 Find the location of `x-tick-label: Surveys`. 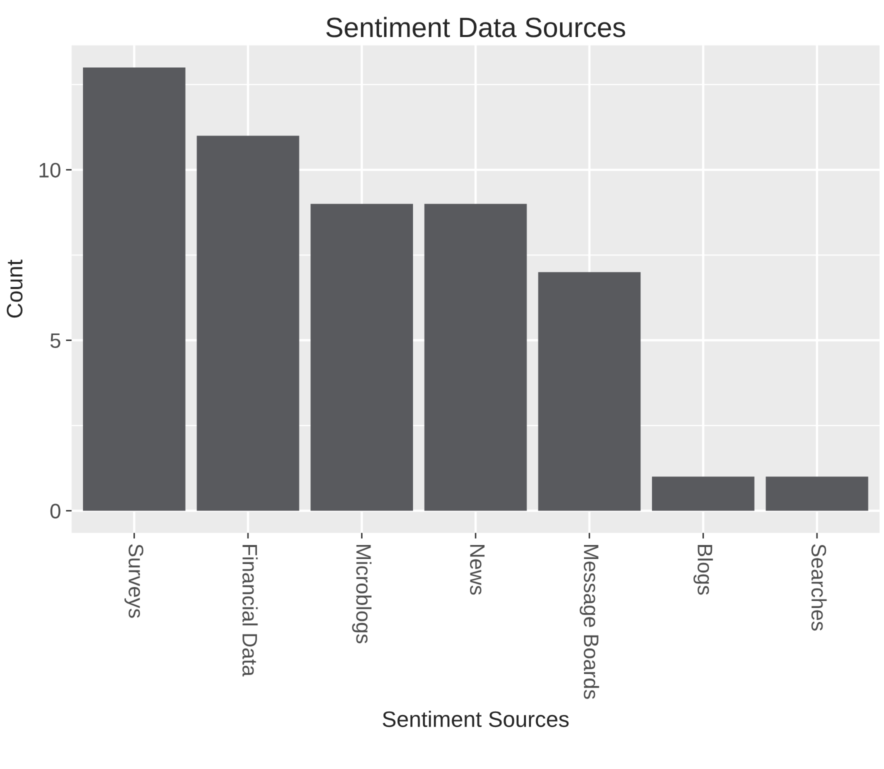

x-tick-label: Surveys is located at coordinates (134, 581).